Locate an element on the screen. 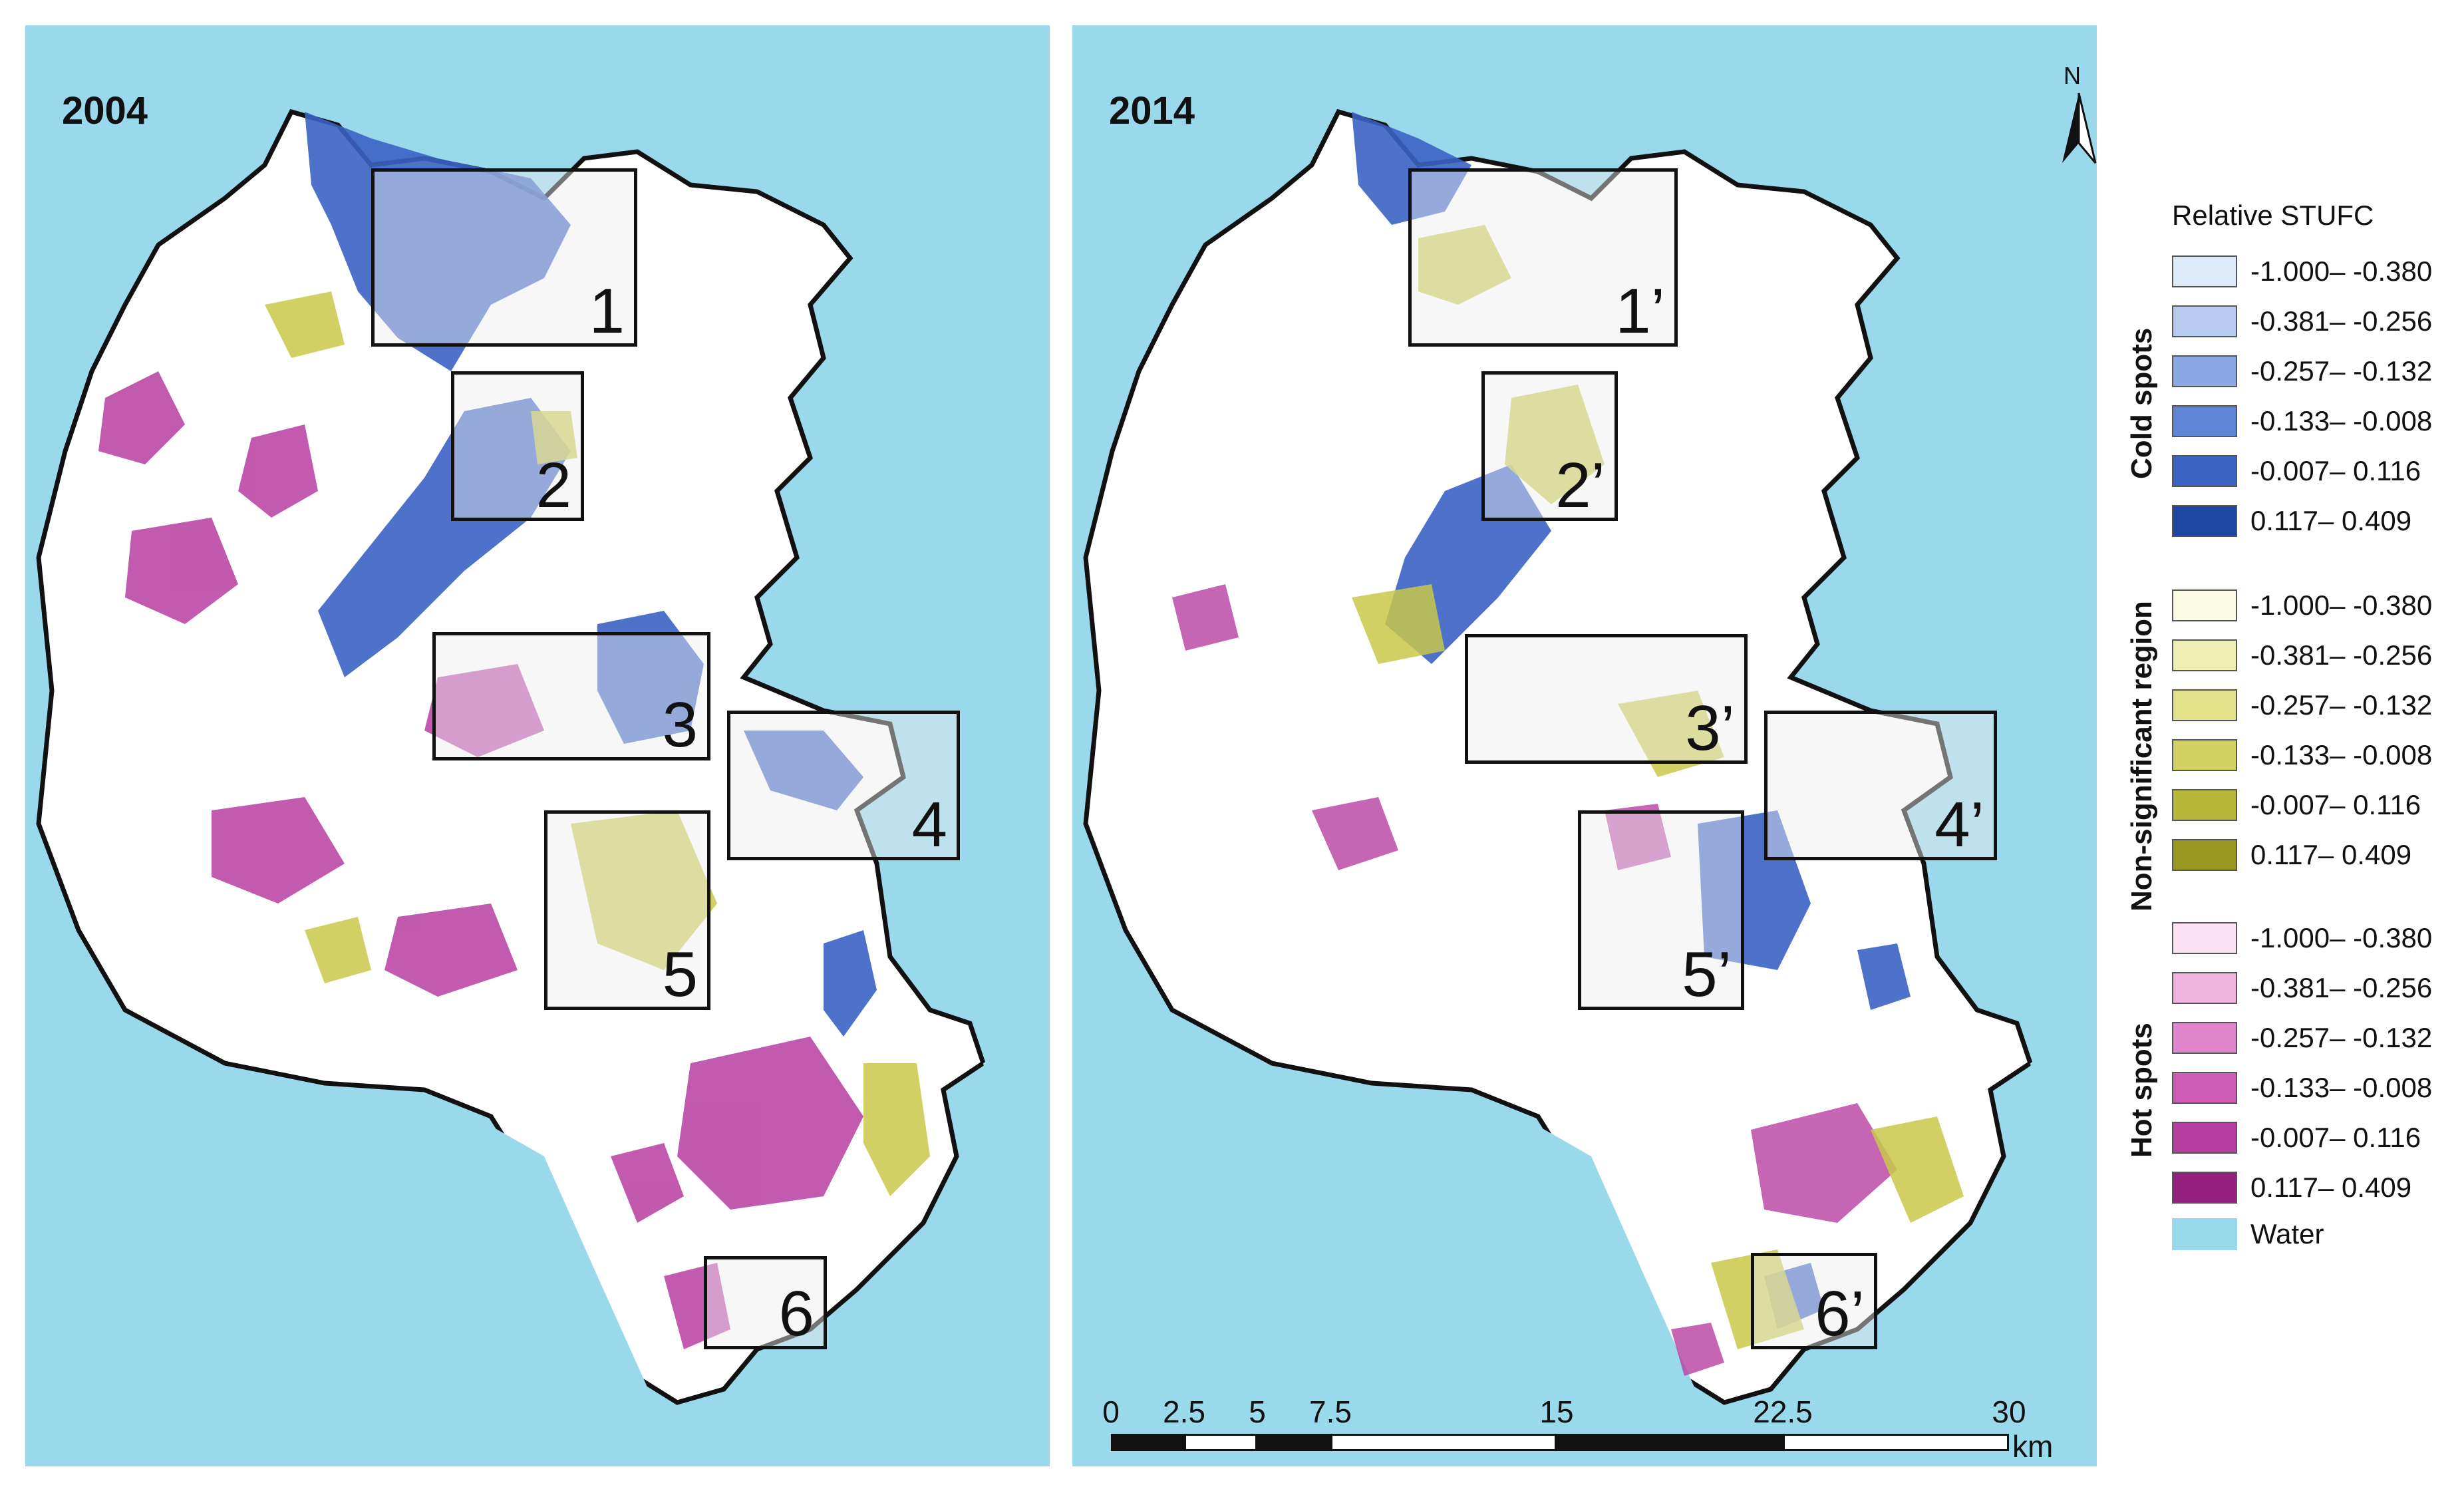  scale-bar: 0 2.5 5 7.5 15 22.5 30 km is located at coordinates (1589, 1429).